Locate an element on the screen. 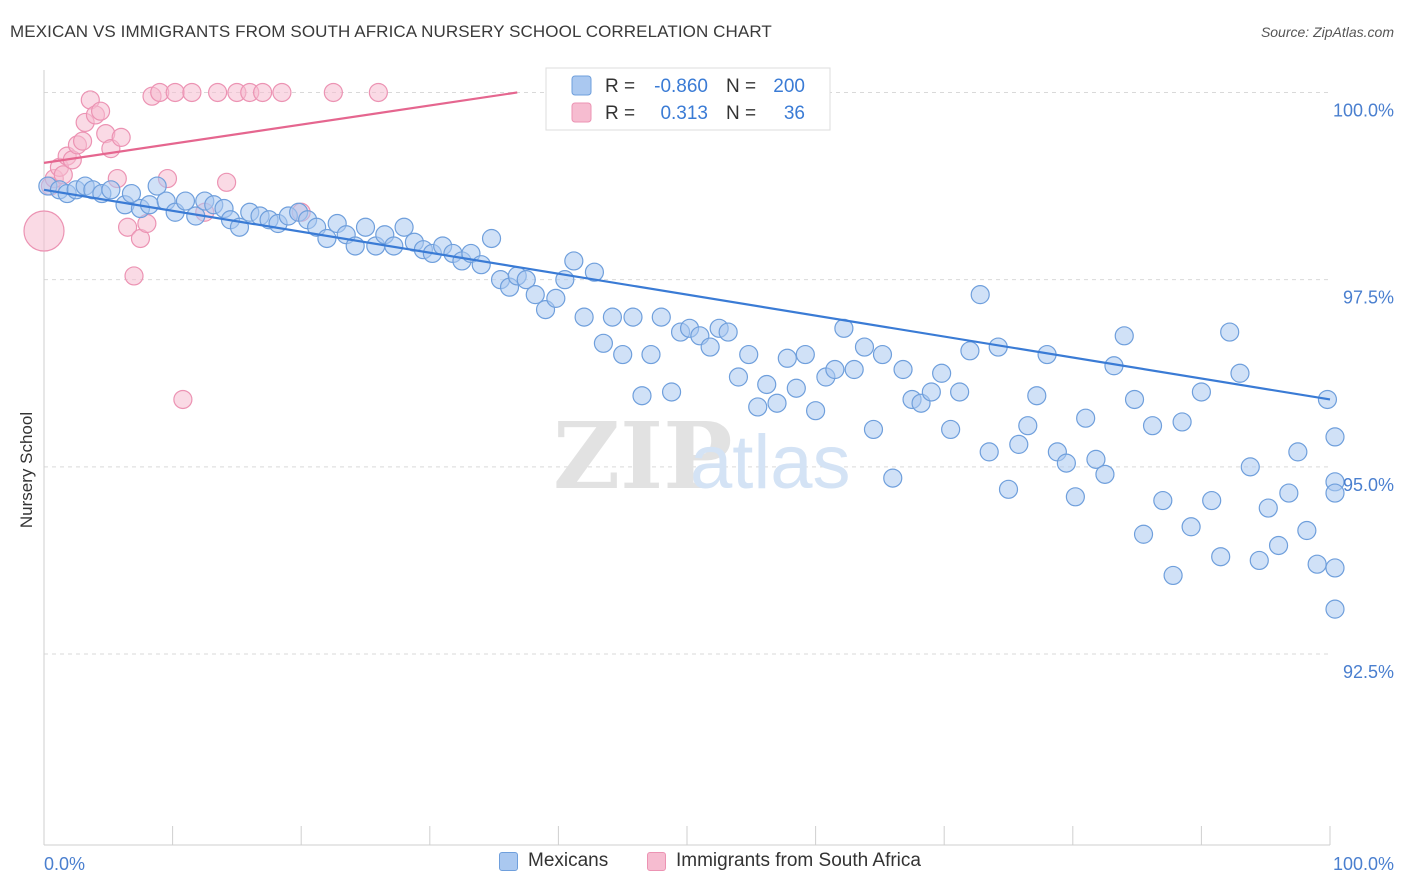  legend-label-mexicans: Mexicans is located at coordinates (568, 860).